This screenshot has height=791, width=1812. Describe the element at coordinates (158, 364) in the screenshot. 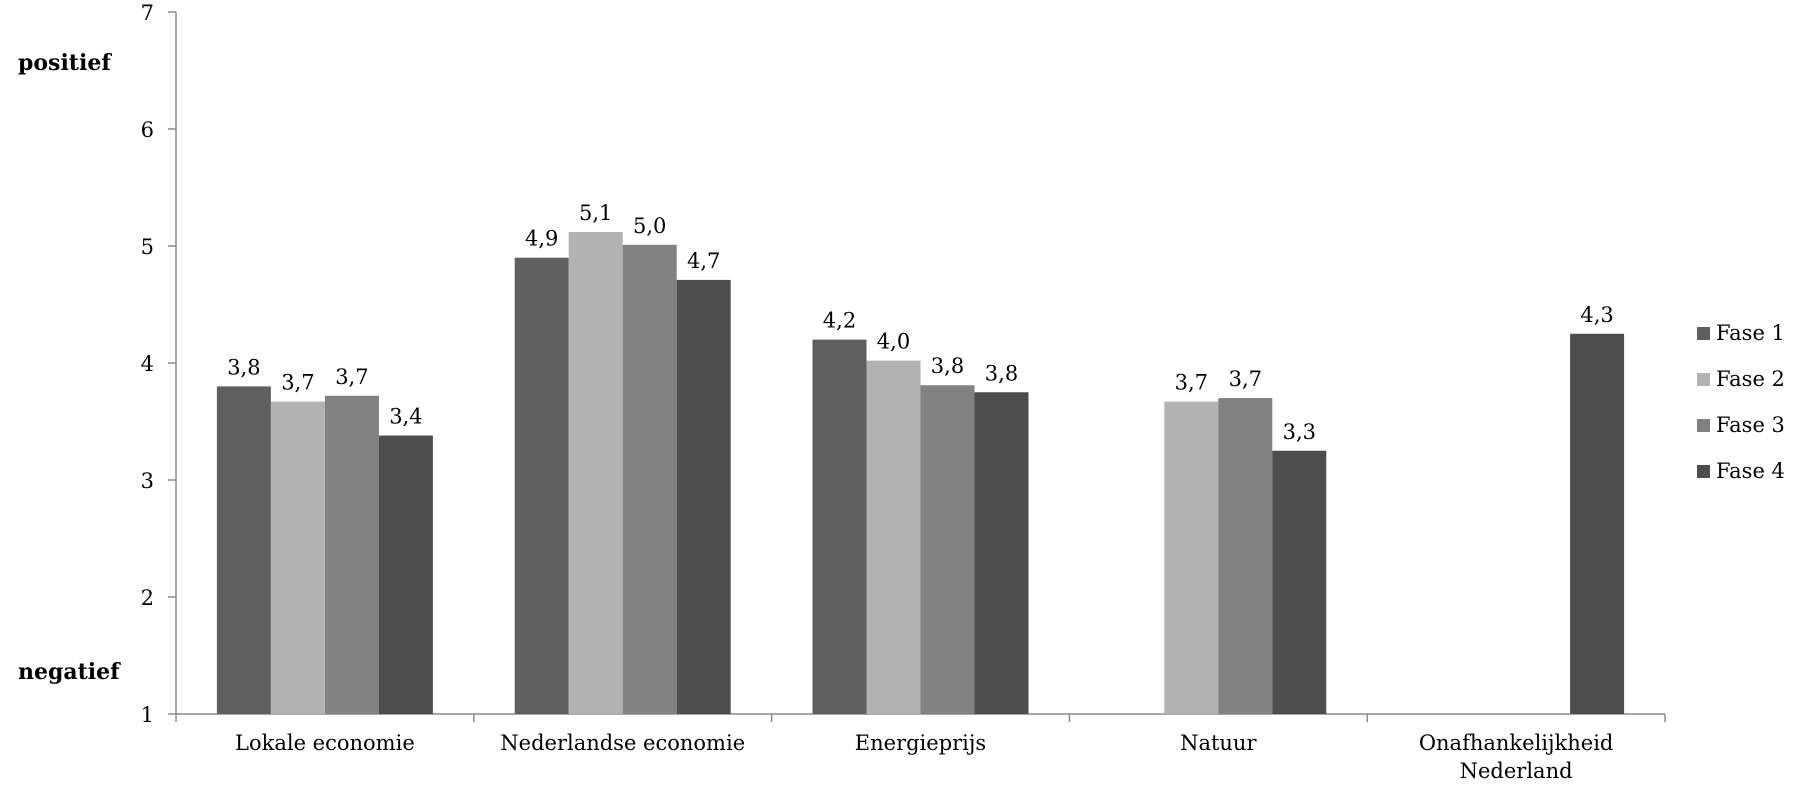

I see `y-ticks: 1 2 3 4 5 6 7` at that location.